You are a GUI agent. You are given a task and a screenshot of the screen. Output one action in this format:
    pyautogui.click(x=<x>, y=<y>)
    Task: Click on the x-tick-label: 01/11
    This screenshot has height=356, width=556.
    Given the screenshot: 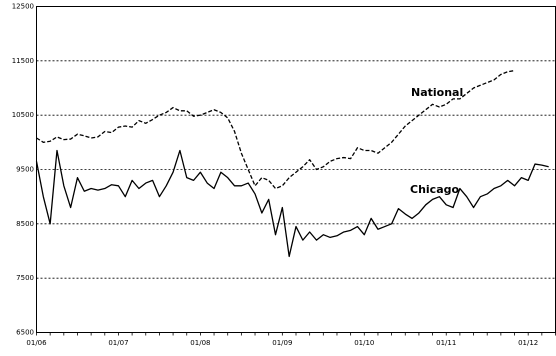 What is the action you would take?
    pyautogui.click(x=446, y=343)
    